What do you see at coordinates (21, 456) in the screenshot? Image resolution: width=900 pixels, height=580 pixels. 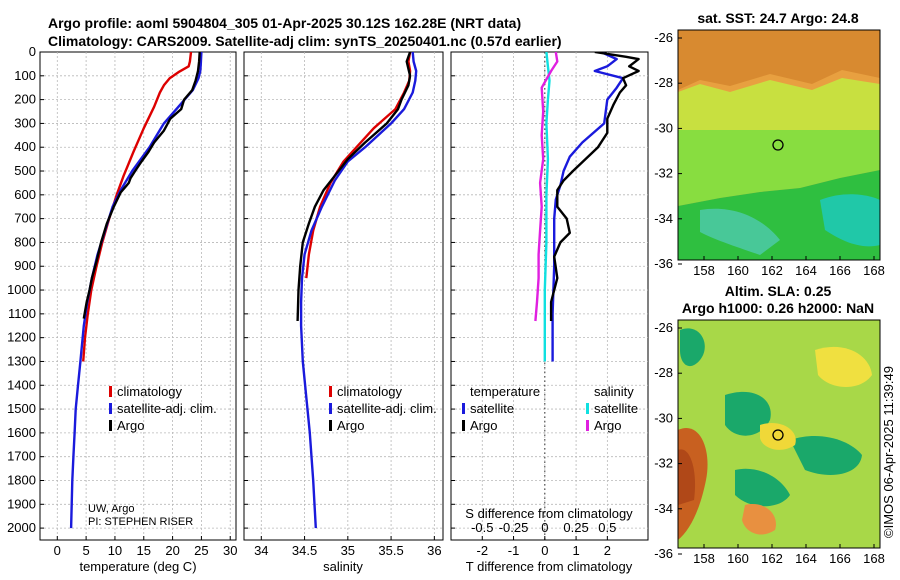 I see `y-tick-label: 1700` at bounding box center [21, 456].